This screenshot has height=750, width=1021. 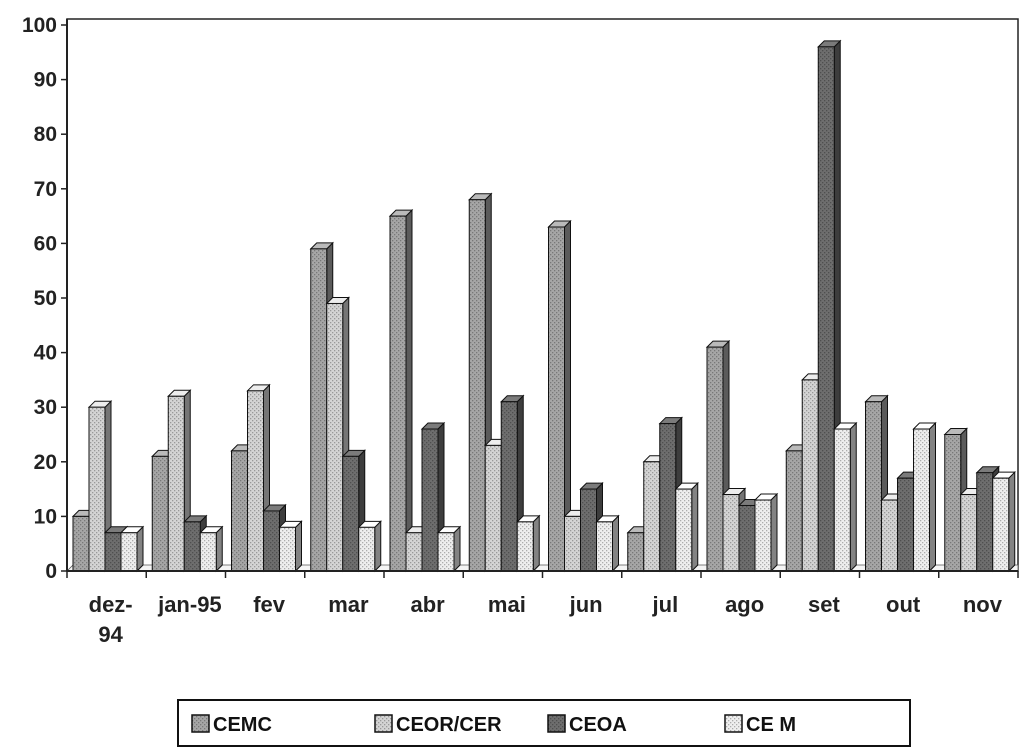 I want to click on y-tick-label: 10, so click(x=45, y=516).